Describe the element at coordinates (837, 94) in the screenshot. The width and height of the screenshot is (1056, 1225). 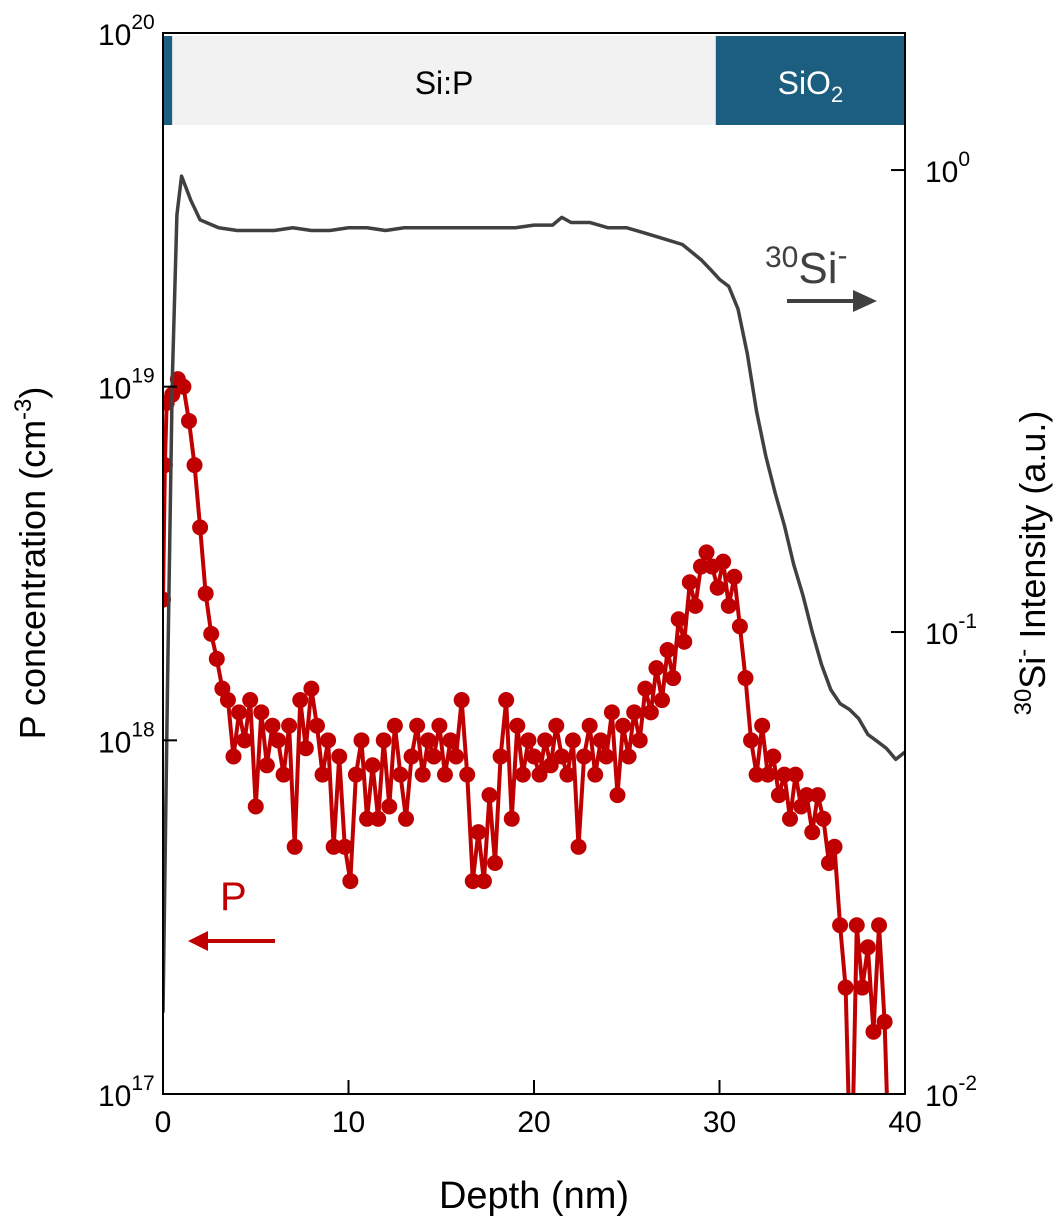
I see `layer-label-subscript: 2` at that location.